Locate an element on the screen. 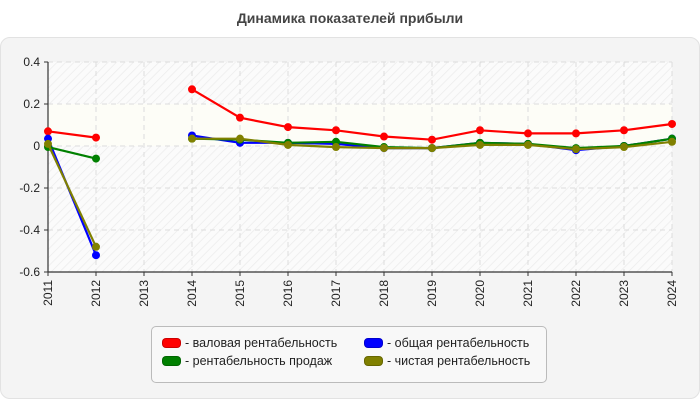 The height and width of the screenshot is (400, 700). legend-item-sales-margin: - рентабельность продаж is located at coordinates (247, 361).